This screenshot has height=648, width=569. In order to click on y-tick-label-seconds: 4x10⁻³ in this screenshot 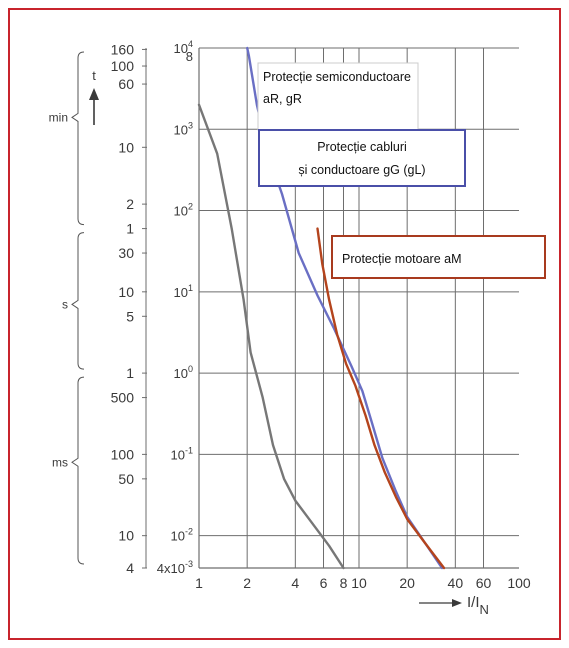, I will do `click(175, 567)`.